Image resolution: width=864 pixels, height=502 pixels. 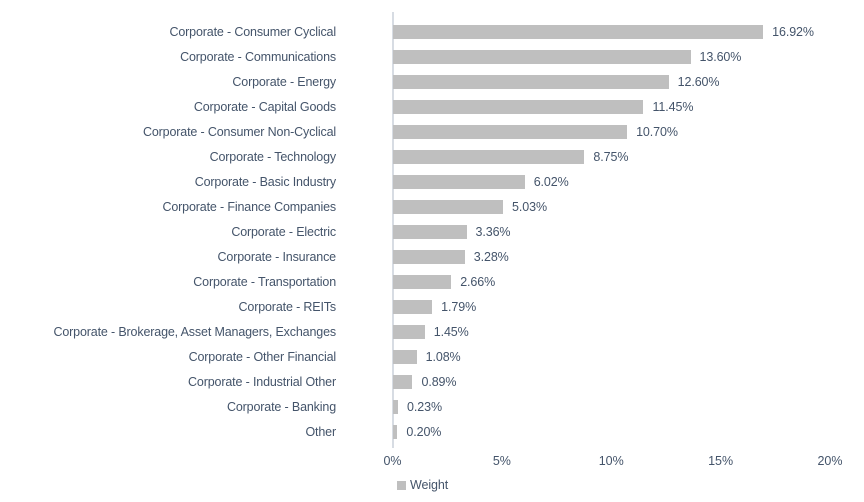 What do you see at coordinates (284, 82) in the screenshot?
I see `category-label: Corporate - Energy` at bounding box center [284, 82].